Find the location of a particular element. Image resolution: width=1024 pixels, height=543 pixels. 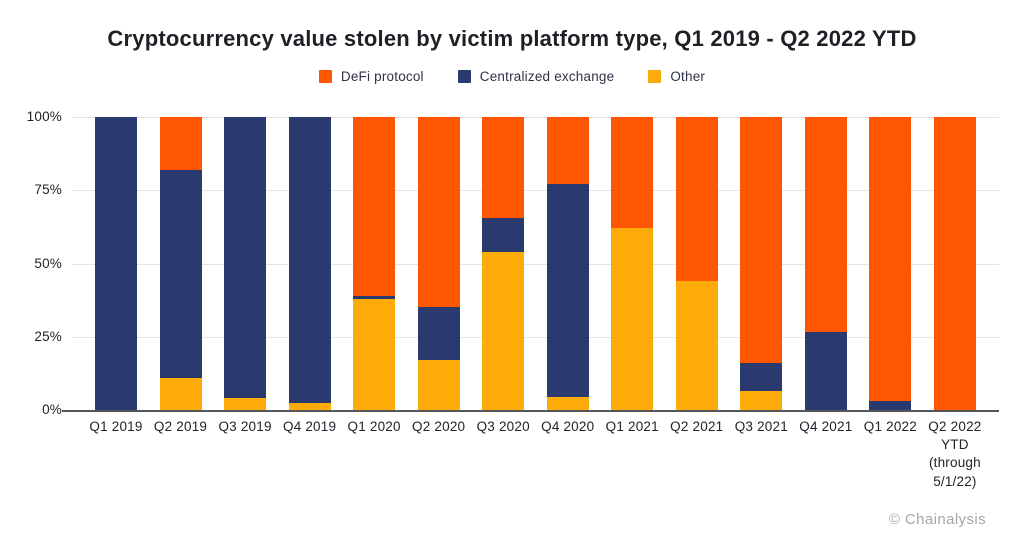

bar-q1-2022 is located at coordinates (890, 263).